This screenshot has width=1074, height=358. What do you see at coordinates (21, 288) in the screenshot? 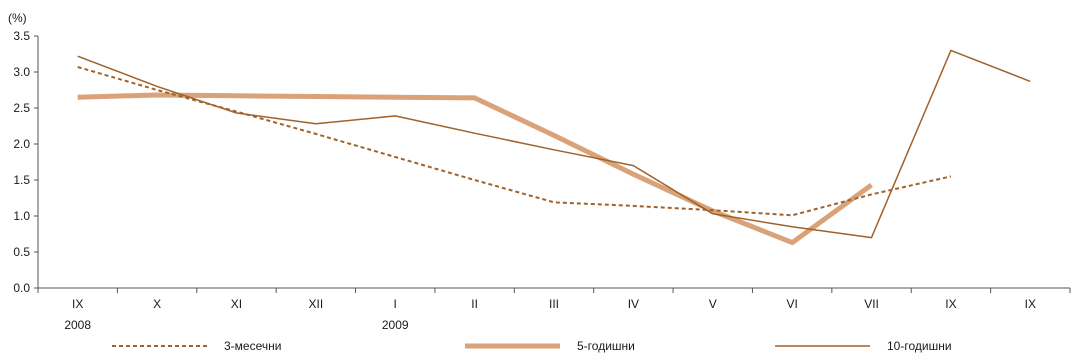
I see `y-tick-label: 0.0` at bounding box center [21, 288].